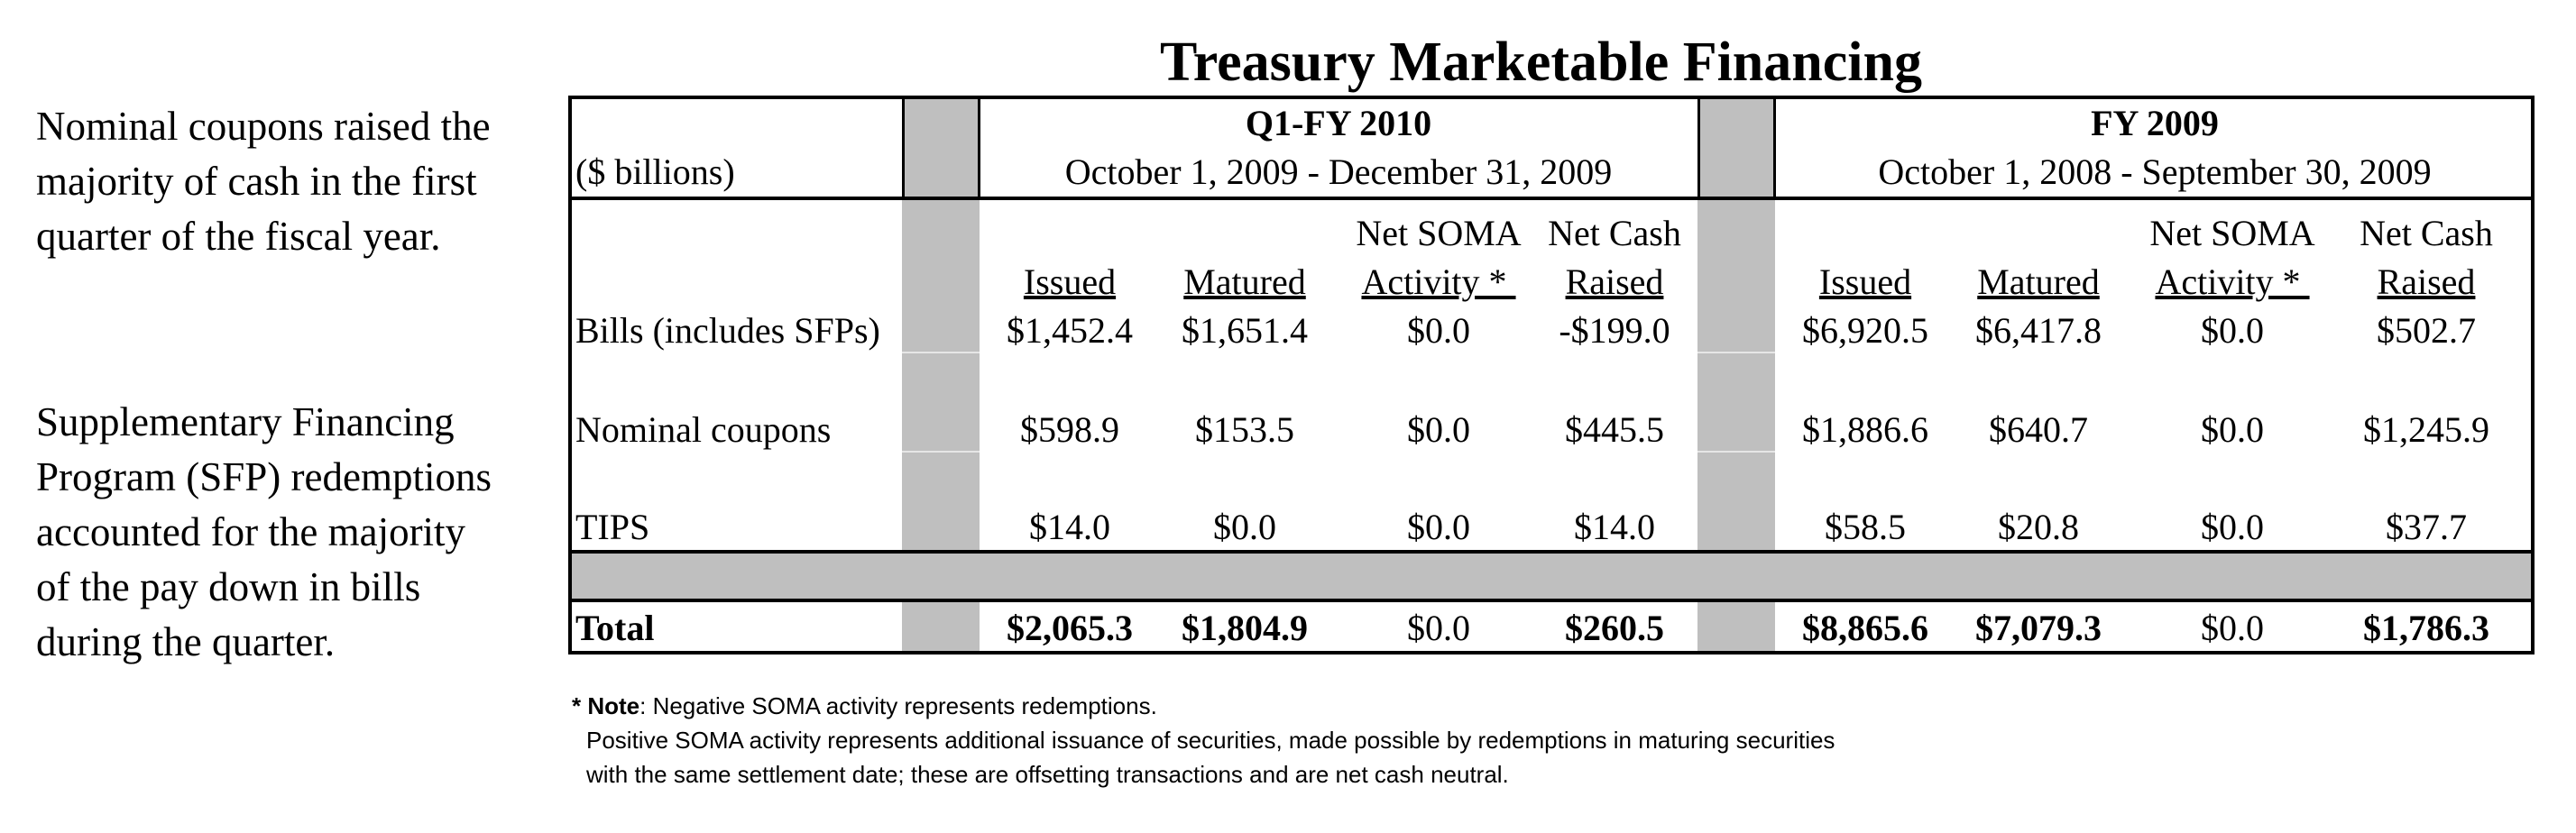 This screenshot has width=2576, height=833. I want to click on rule-v4, so click(1774, 148).